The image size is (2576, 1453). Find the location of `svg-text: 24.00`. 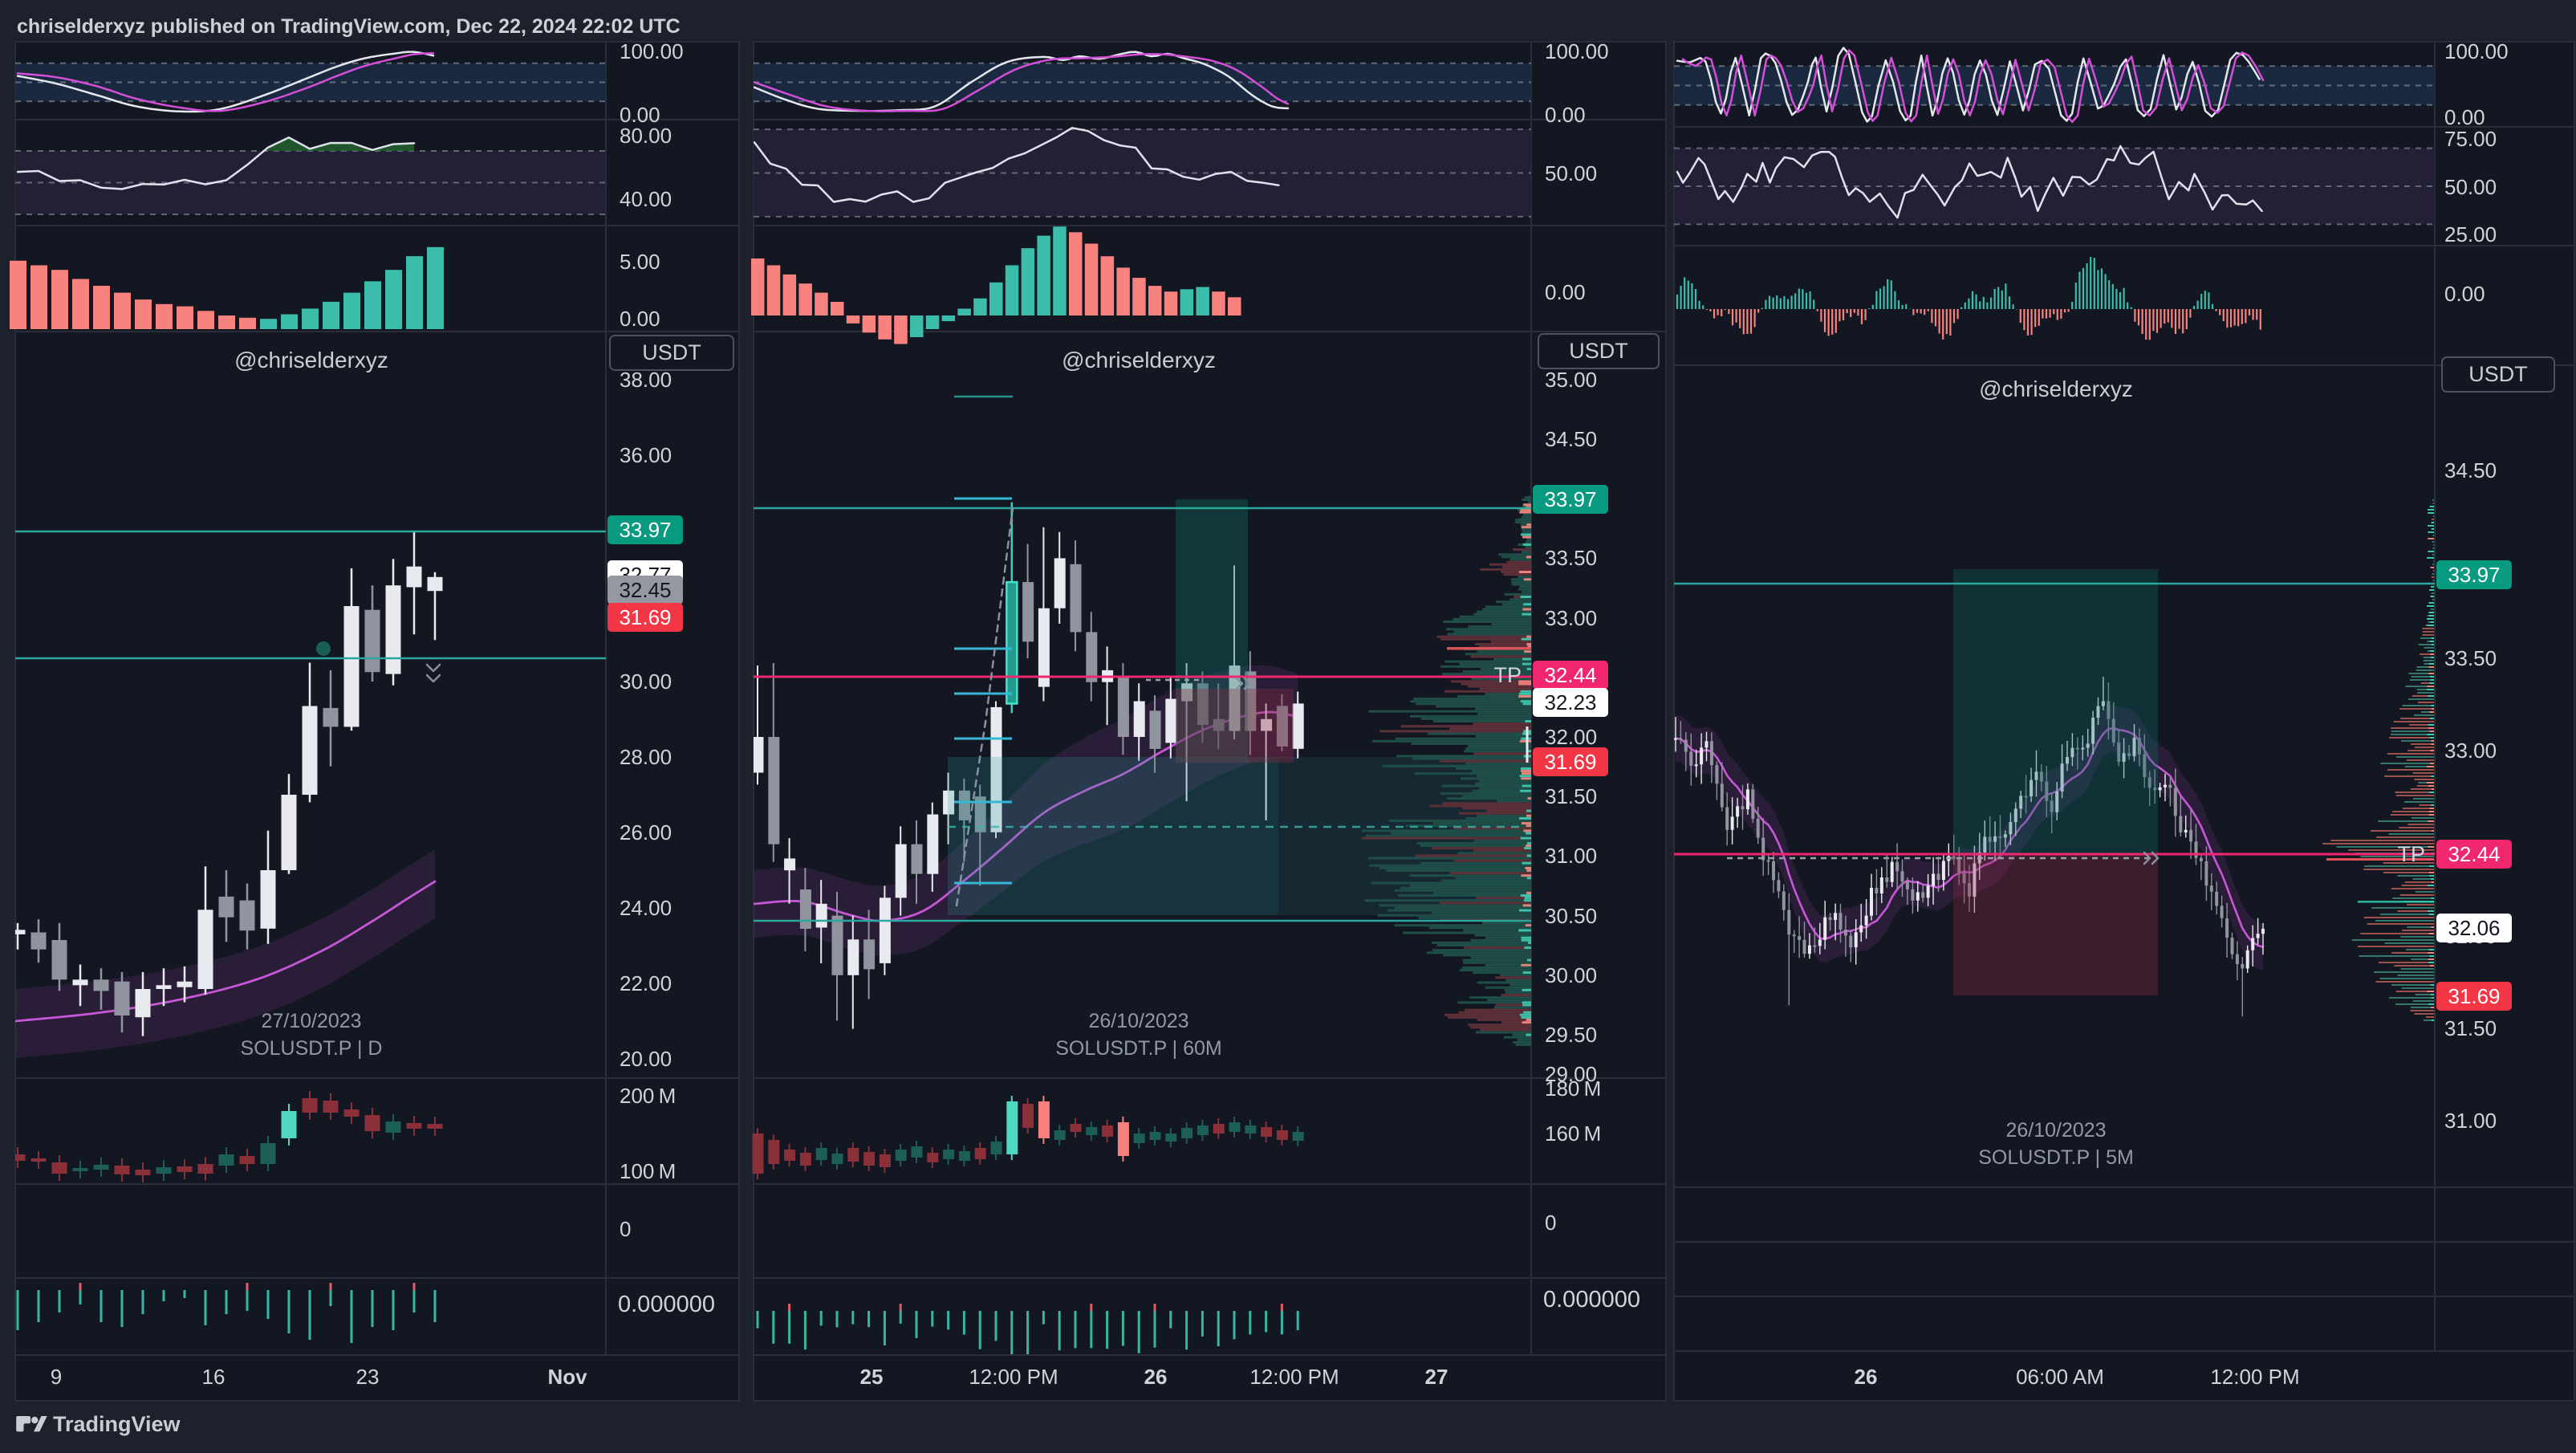

svg-text: 24.00 is located at coordinates (646, 908).